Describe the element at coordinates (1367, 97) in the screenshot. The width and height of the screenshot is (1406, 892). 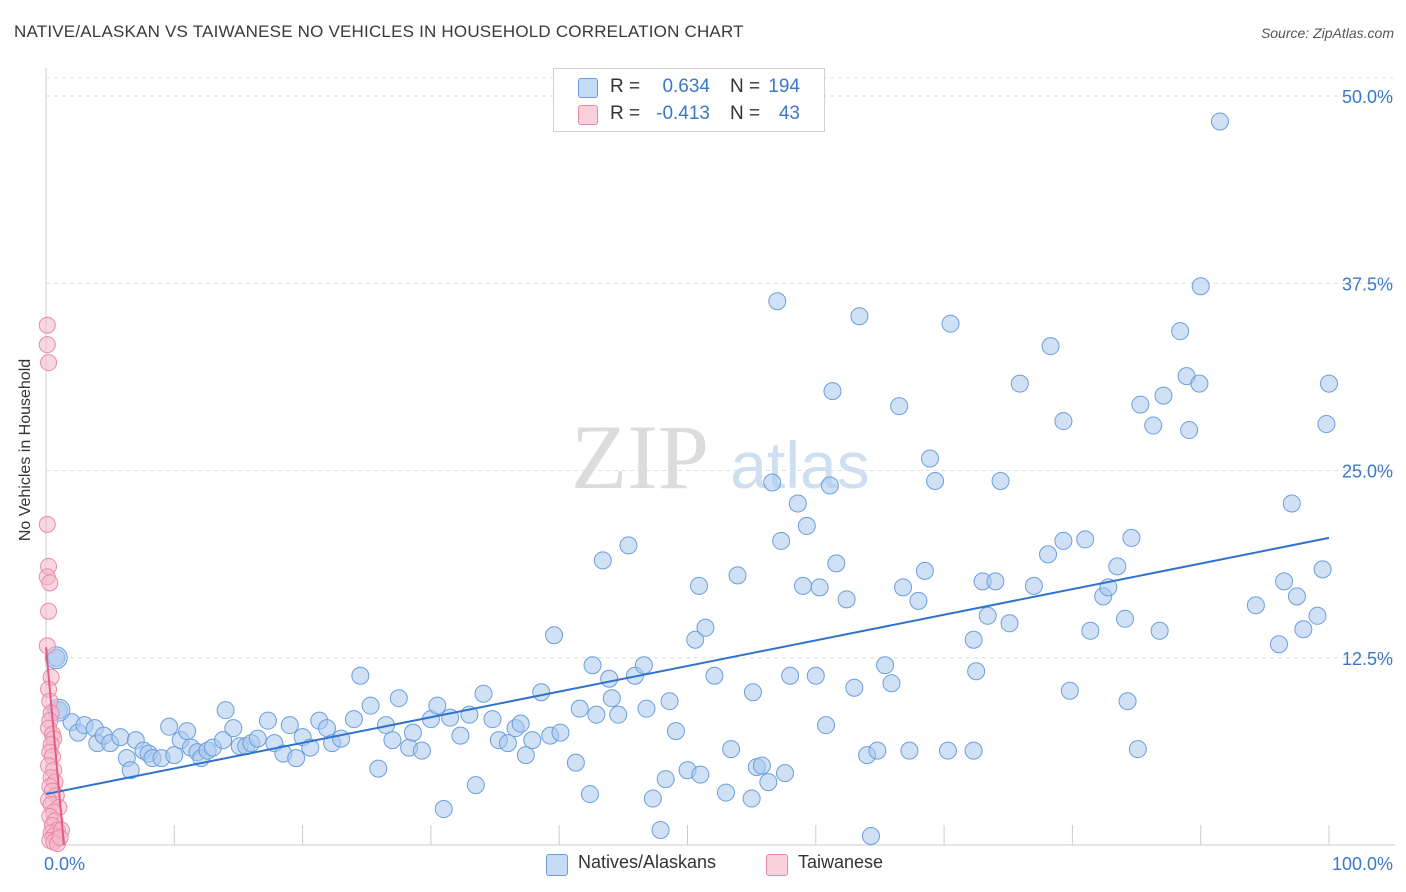
I see `y-tick-label: 50.0%` at that location.